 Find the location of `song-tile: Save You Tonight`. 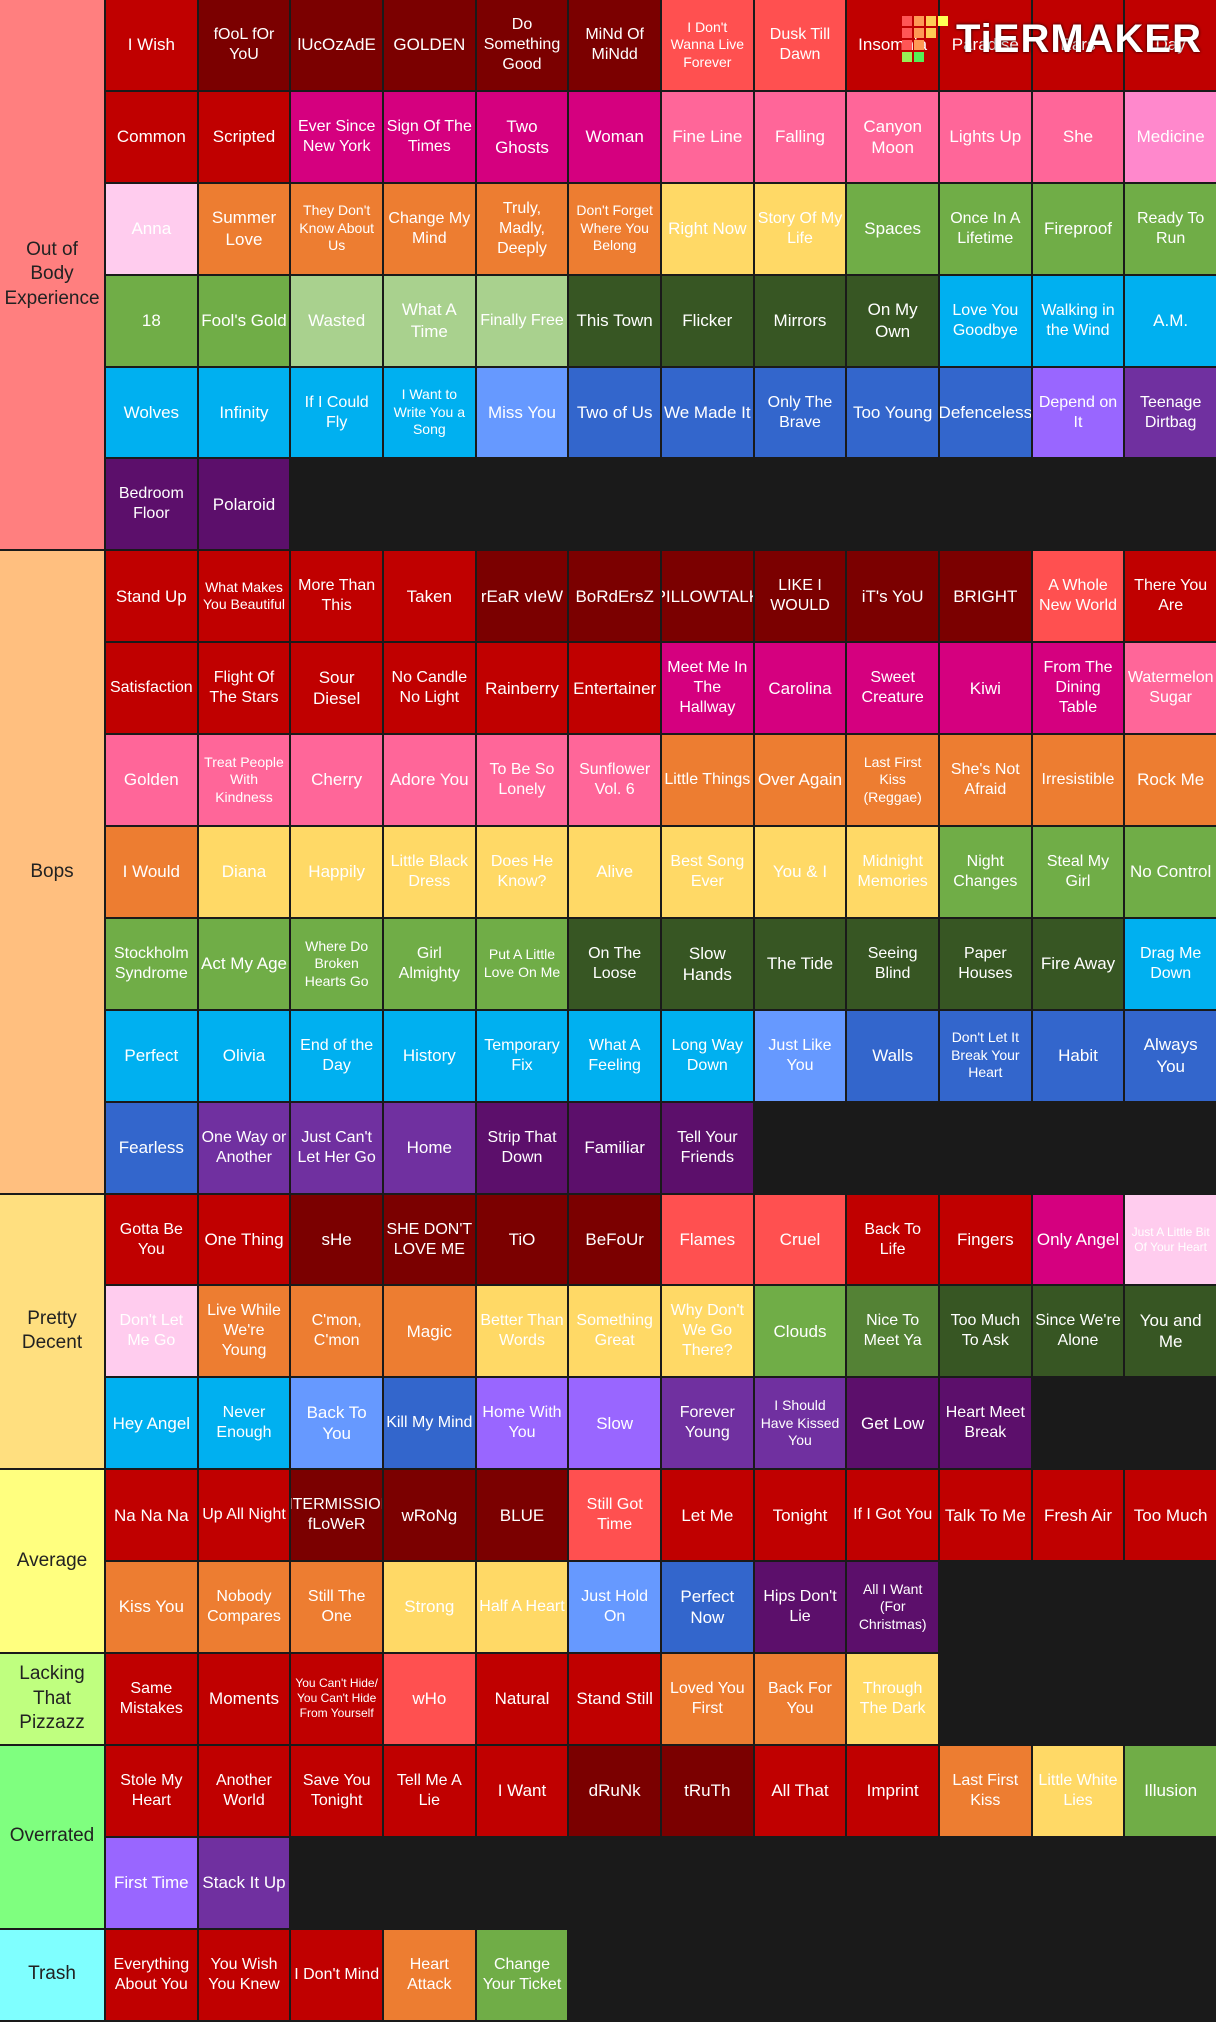

song-tile: Save You Tonight is located at coordinates (336, 1790).